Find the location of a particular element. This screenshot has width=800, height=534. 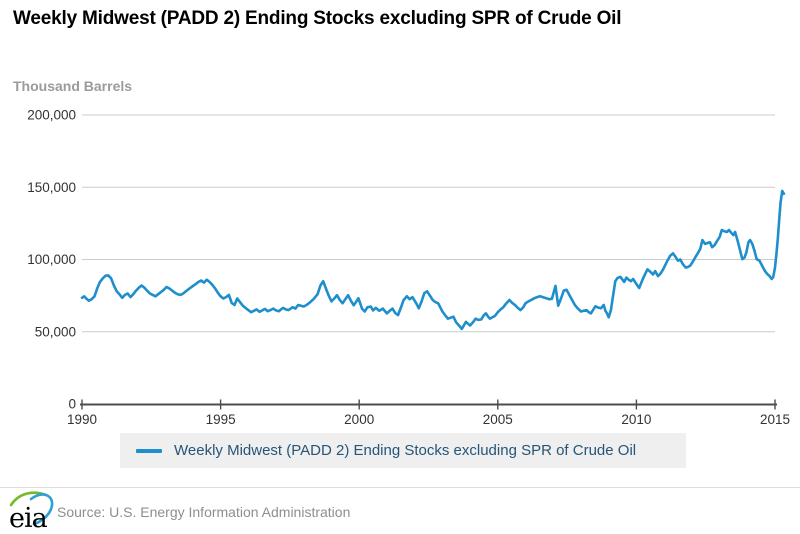

x-axis-tick-label: 2015 is located at coordinates (775, 419).